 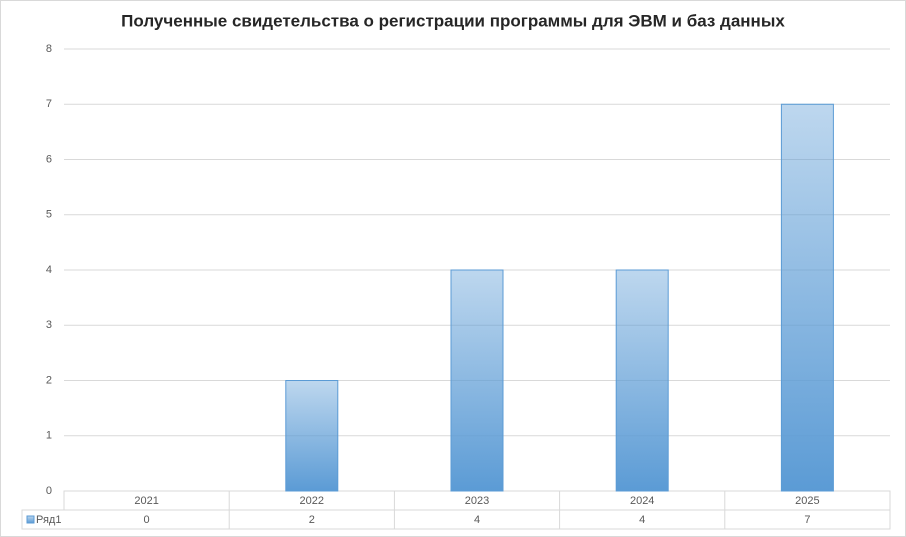 What do you see at coordinates (49, 104) in the screenshot?
I see `y-tick-label: 7` at bounding box center [49, 104].